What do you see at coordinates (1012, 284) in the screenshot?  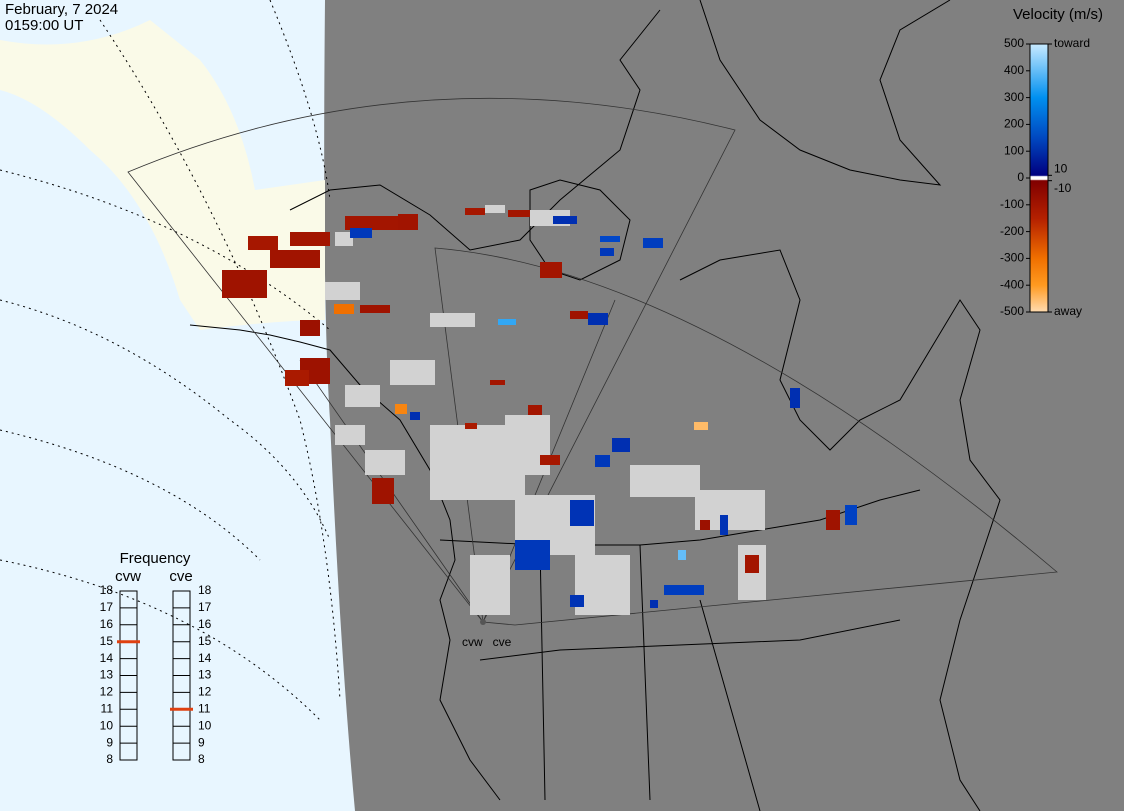 I see `colorbar-tick-label: -400` at bounding box center [1012, 284].